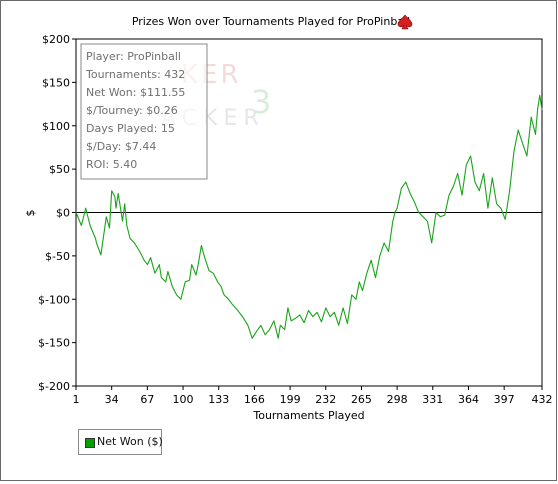 The image size is (558, 484). What do you see at coordinates (133, 56) in the screenshot?
I see `stats-player: Player: ProPinball` at bounding box center [133, 56].